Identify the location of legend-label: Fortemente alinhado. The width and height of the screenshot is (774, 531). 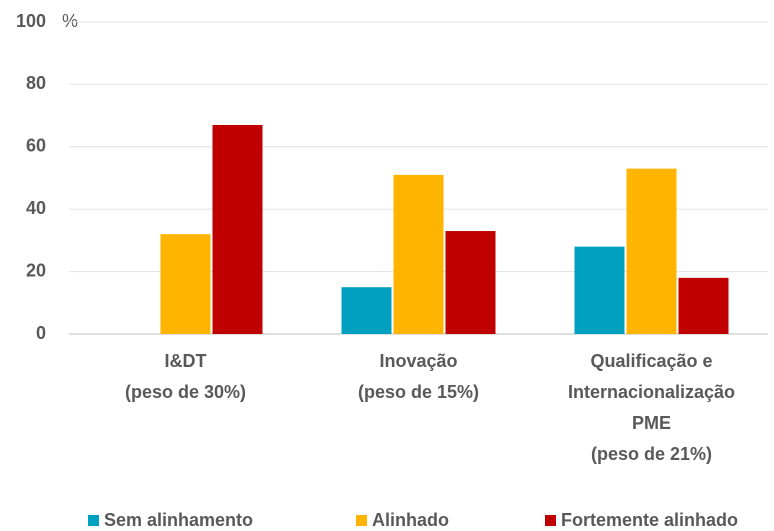
(649, 520).